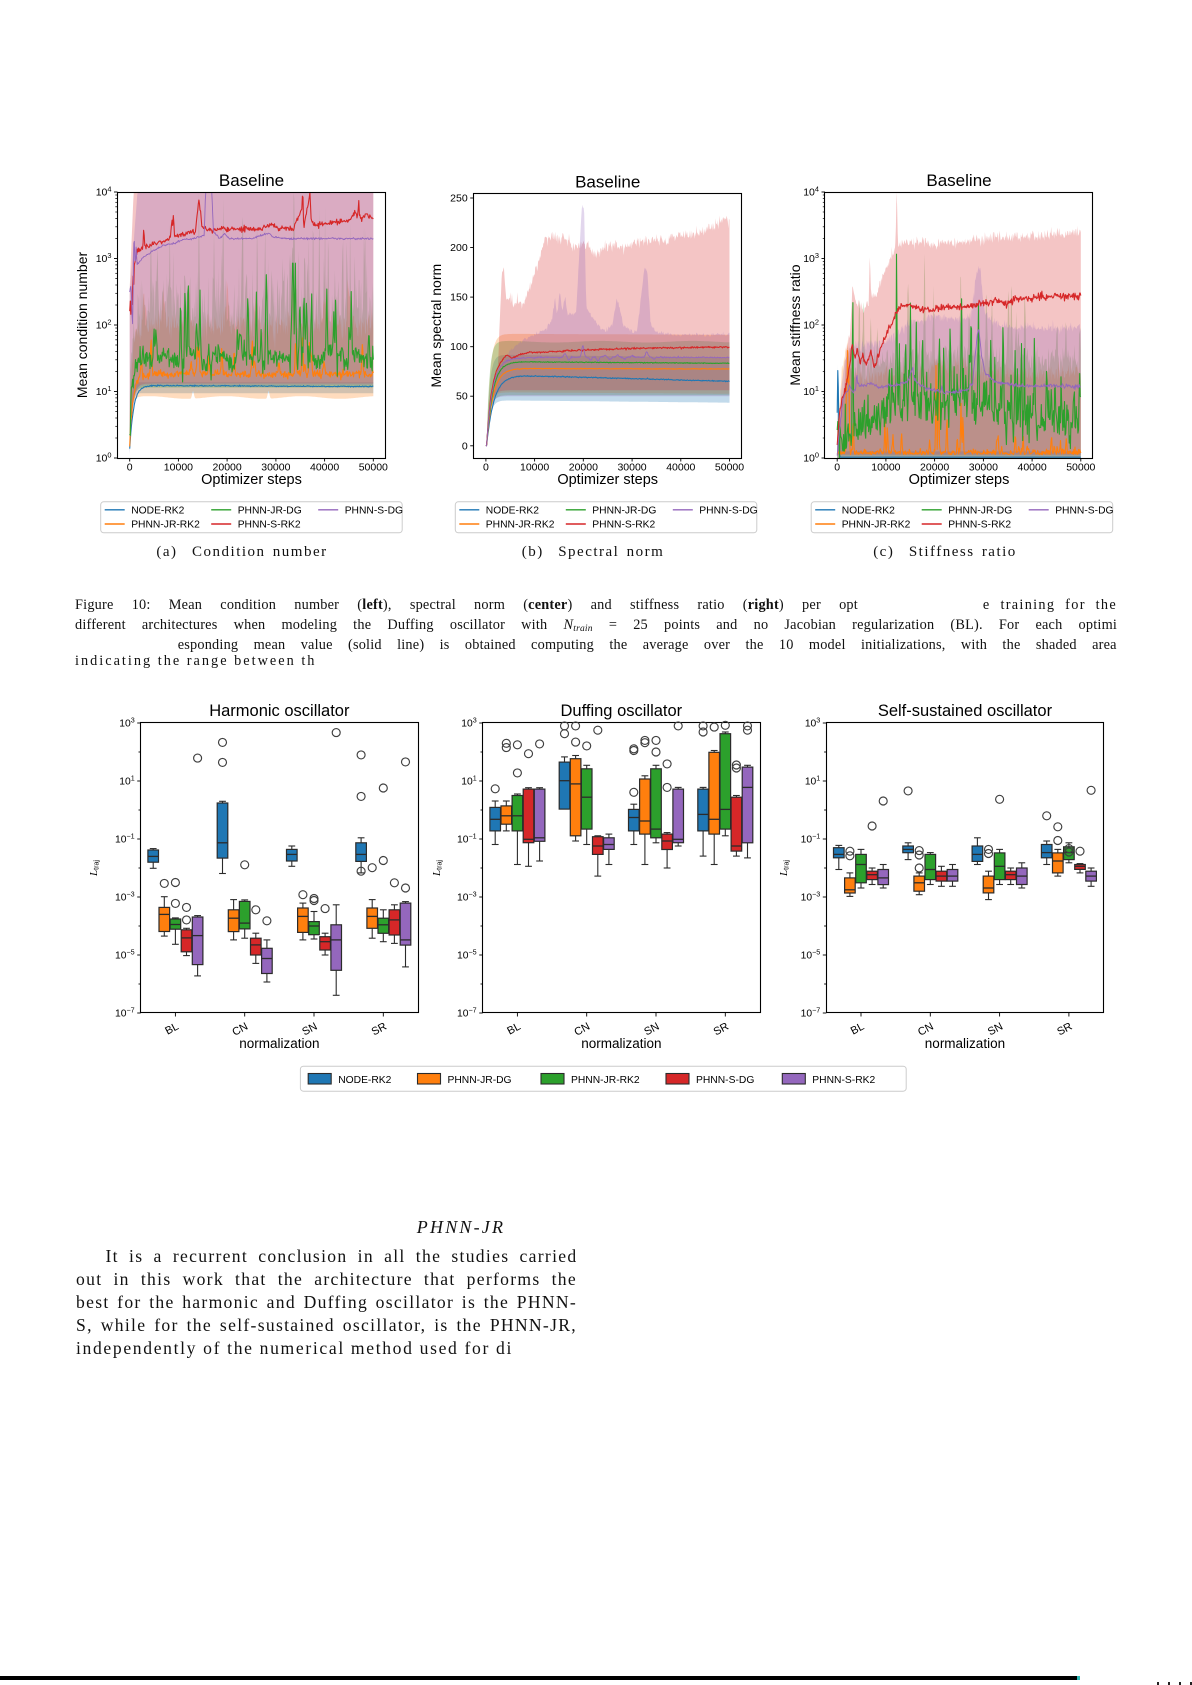 This screenshot has height=1685, width=1192. I want to click on svg-text: Mean condition number, so click(82, 325).